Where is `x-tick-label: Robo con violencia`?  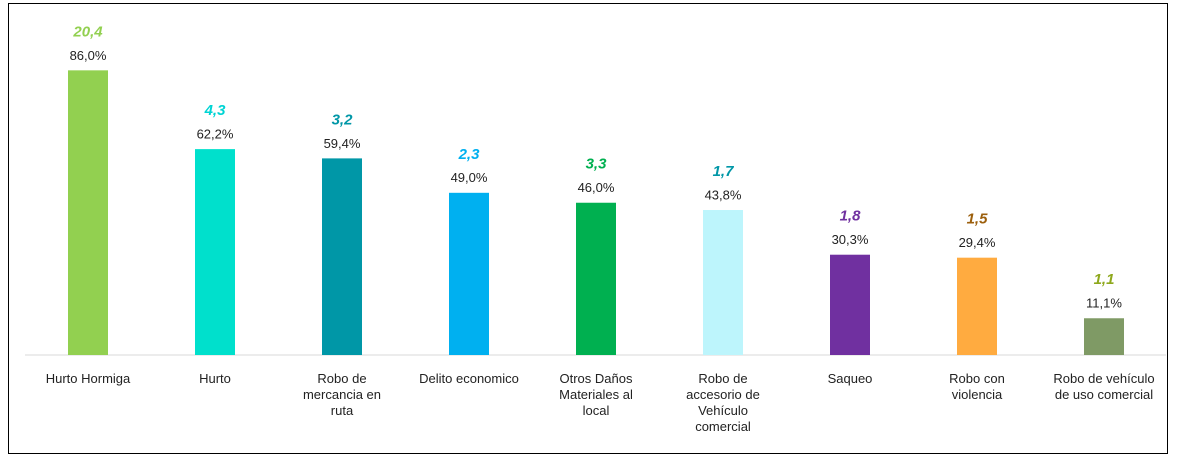 x-tick-label: Robo con violencia is located at coordinates (977, 386).